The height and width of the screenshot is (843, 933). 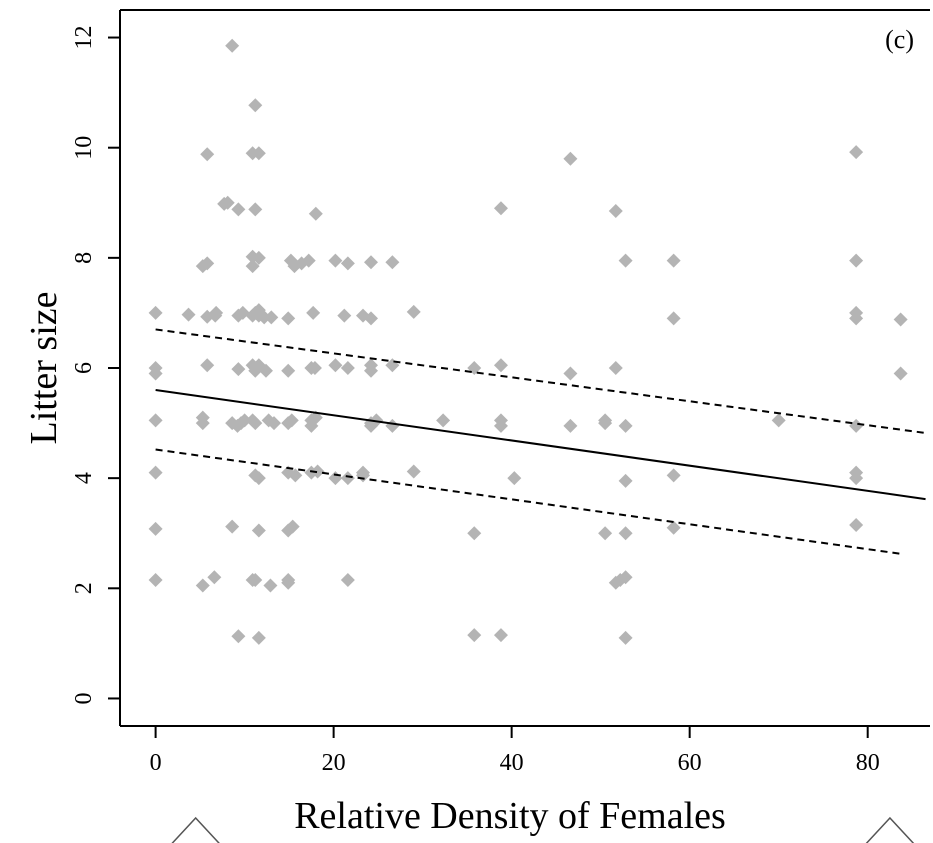 I want to click on y-axis-title: Litter size, so click(x=44, y=368).